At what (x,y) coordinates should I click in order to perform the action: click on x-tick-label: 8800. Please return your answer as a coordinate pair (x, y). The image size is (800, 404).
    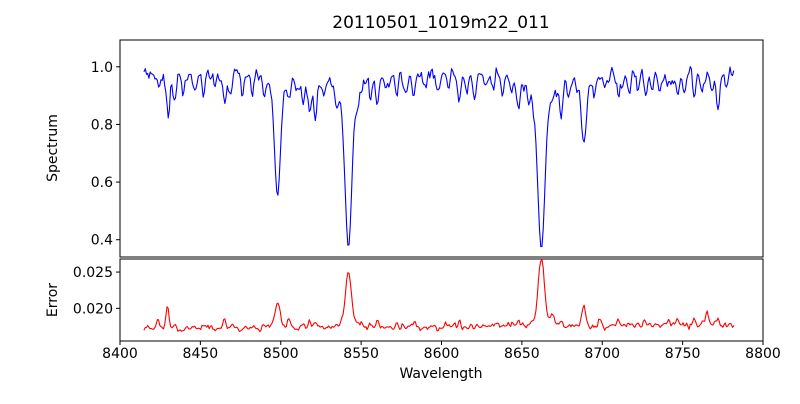
    Looking at the image, I should click on (763, 354).